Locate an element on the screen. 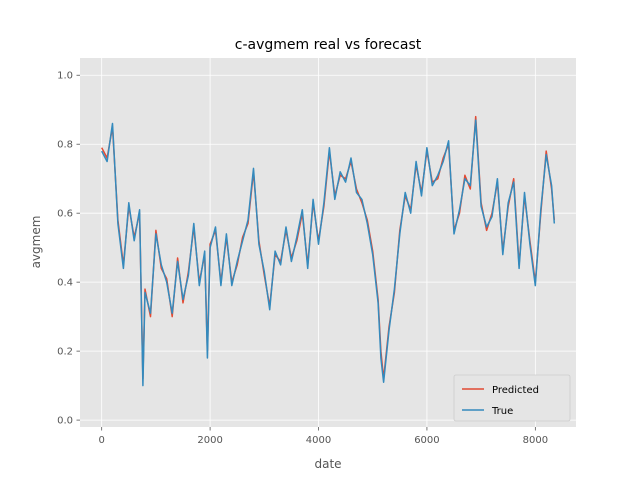 The width and height of the screenshot is (640, 480). y-tick-label: 0.6 is located at coordinates (65, 214).